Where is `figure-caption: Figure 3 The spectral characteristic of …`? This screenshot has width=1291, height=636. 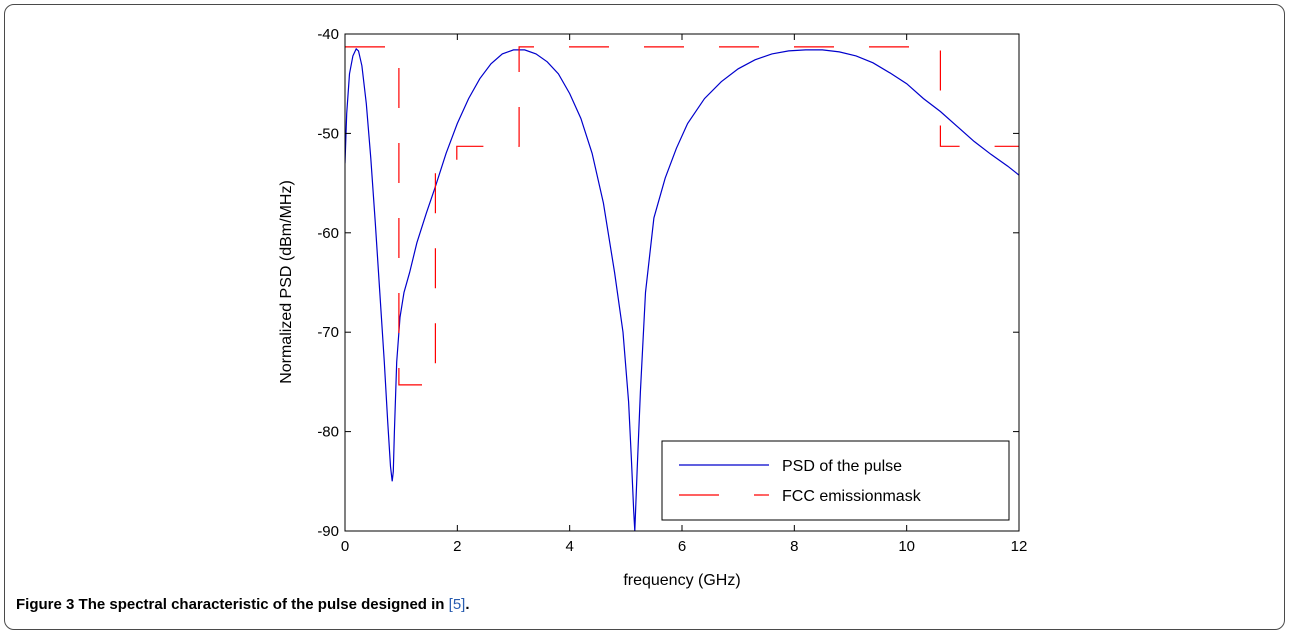 figure-caption: Figure 3 The spectral characteristic of … is located at coordinates (243, 604).